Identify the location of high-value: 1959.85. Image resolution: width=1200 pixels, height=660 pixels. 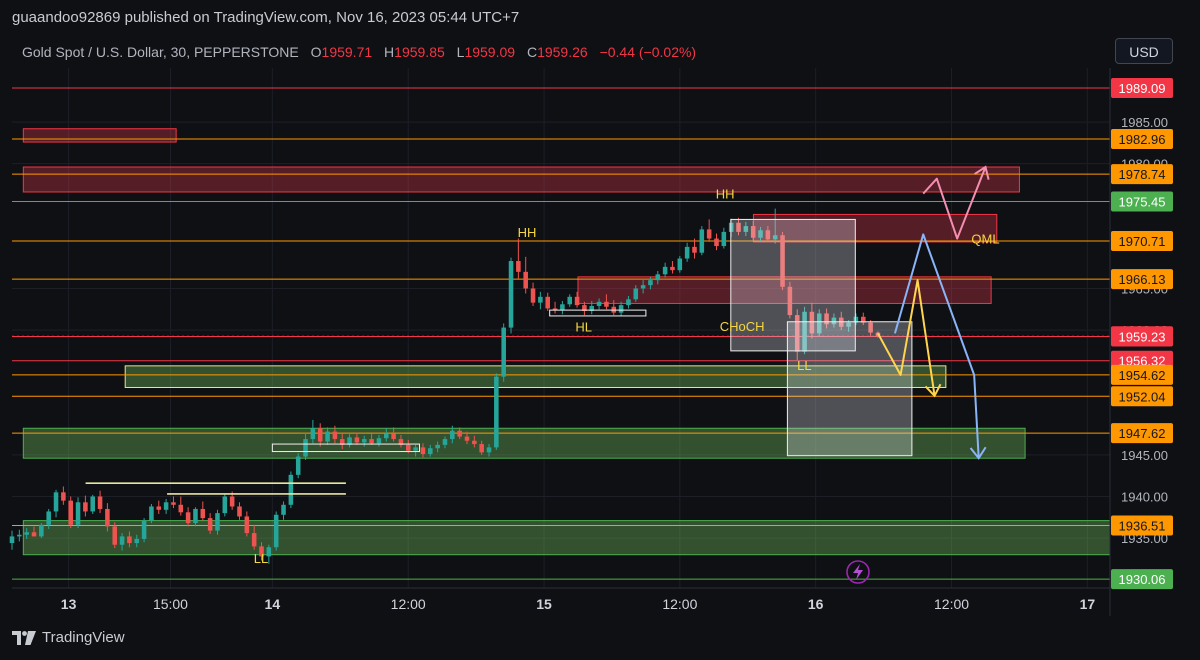
(419, 52).